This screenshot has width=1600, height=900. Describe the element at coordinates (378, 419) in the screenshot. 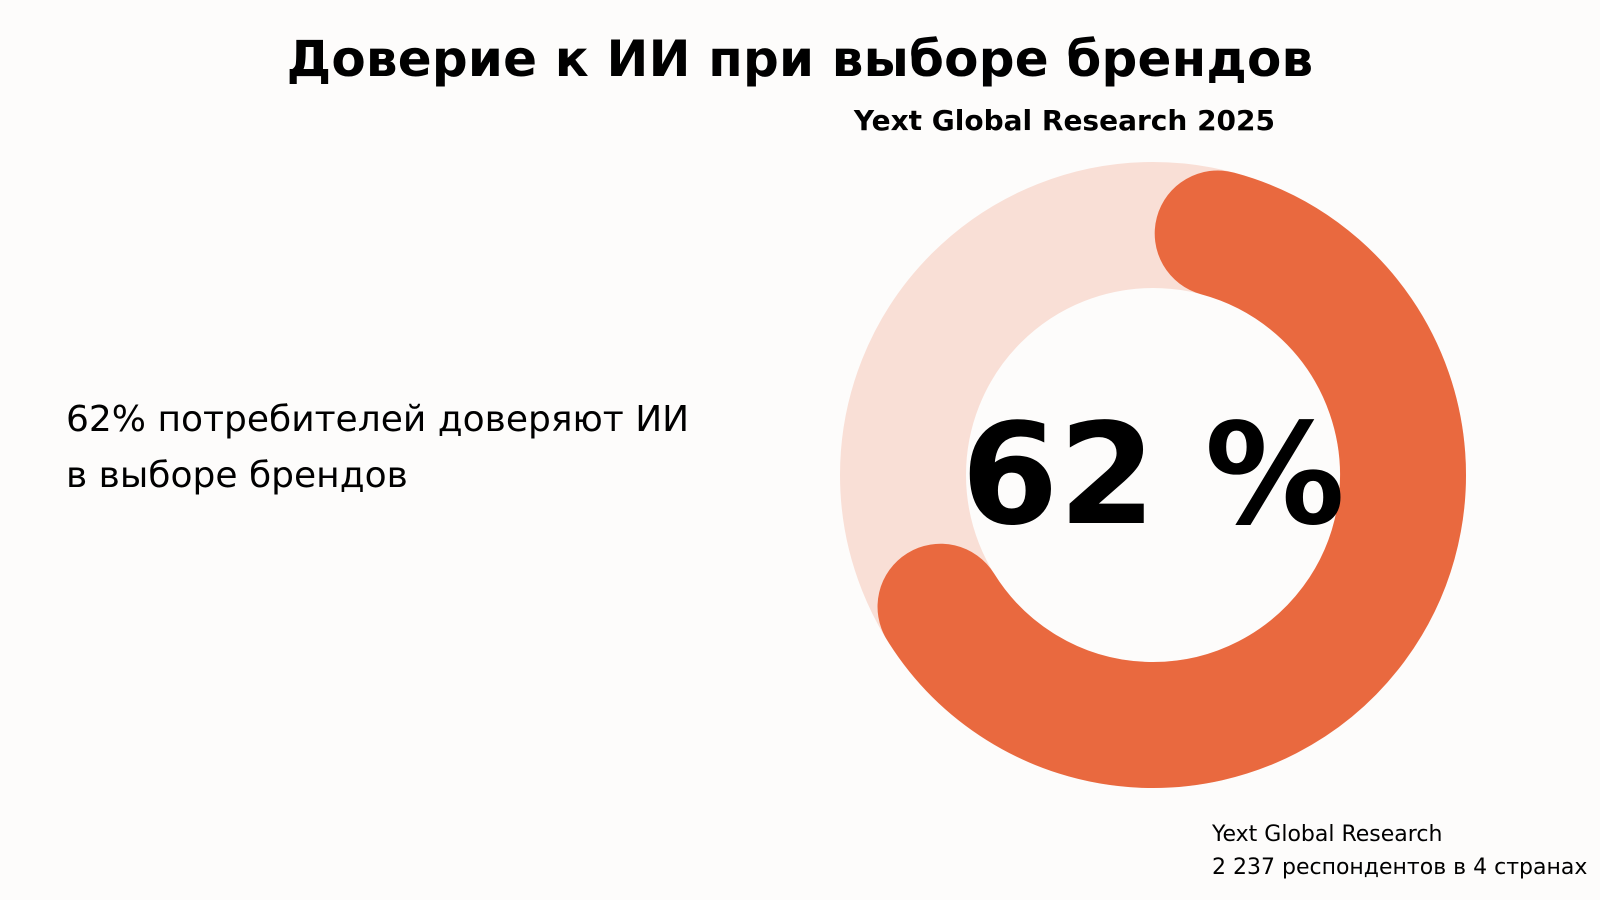

I see `statement-line-1: 62% потребителей доверяют ИИ` at that location.